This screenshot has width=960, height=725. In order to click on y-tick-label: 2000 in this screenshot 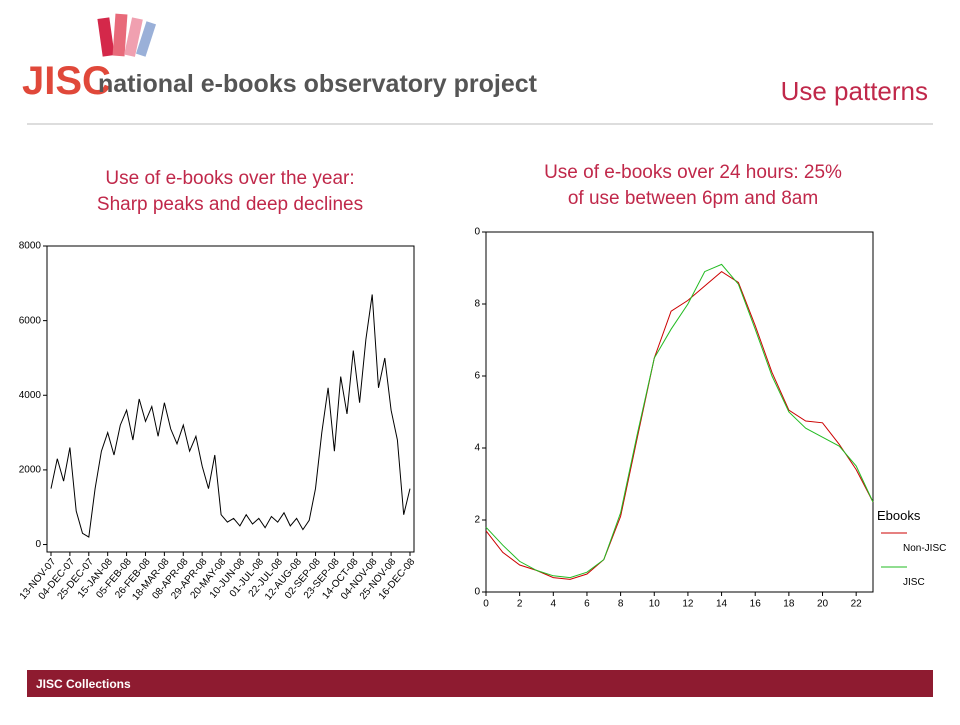, I will do `click(30, 470)`.